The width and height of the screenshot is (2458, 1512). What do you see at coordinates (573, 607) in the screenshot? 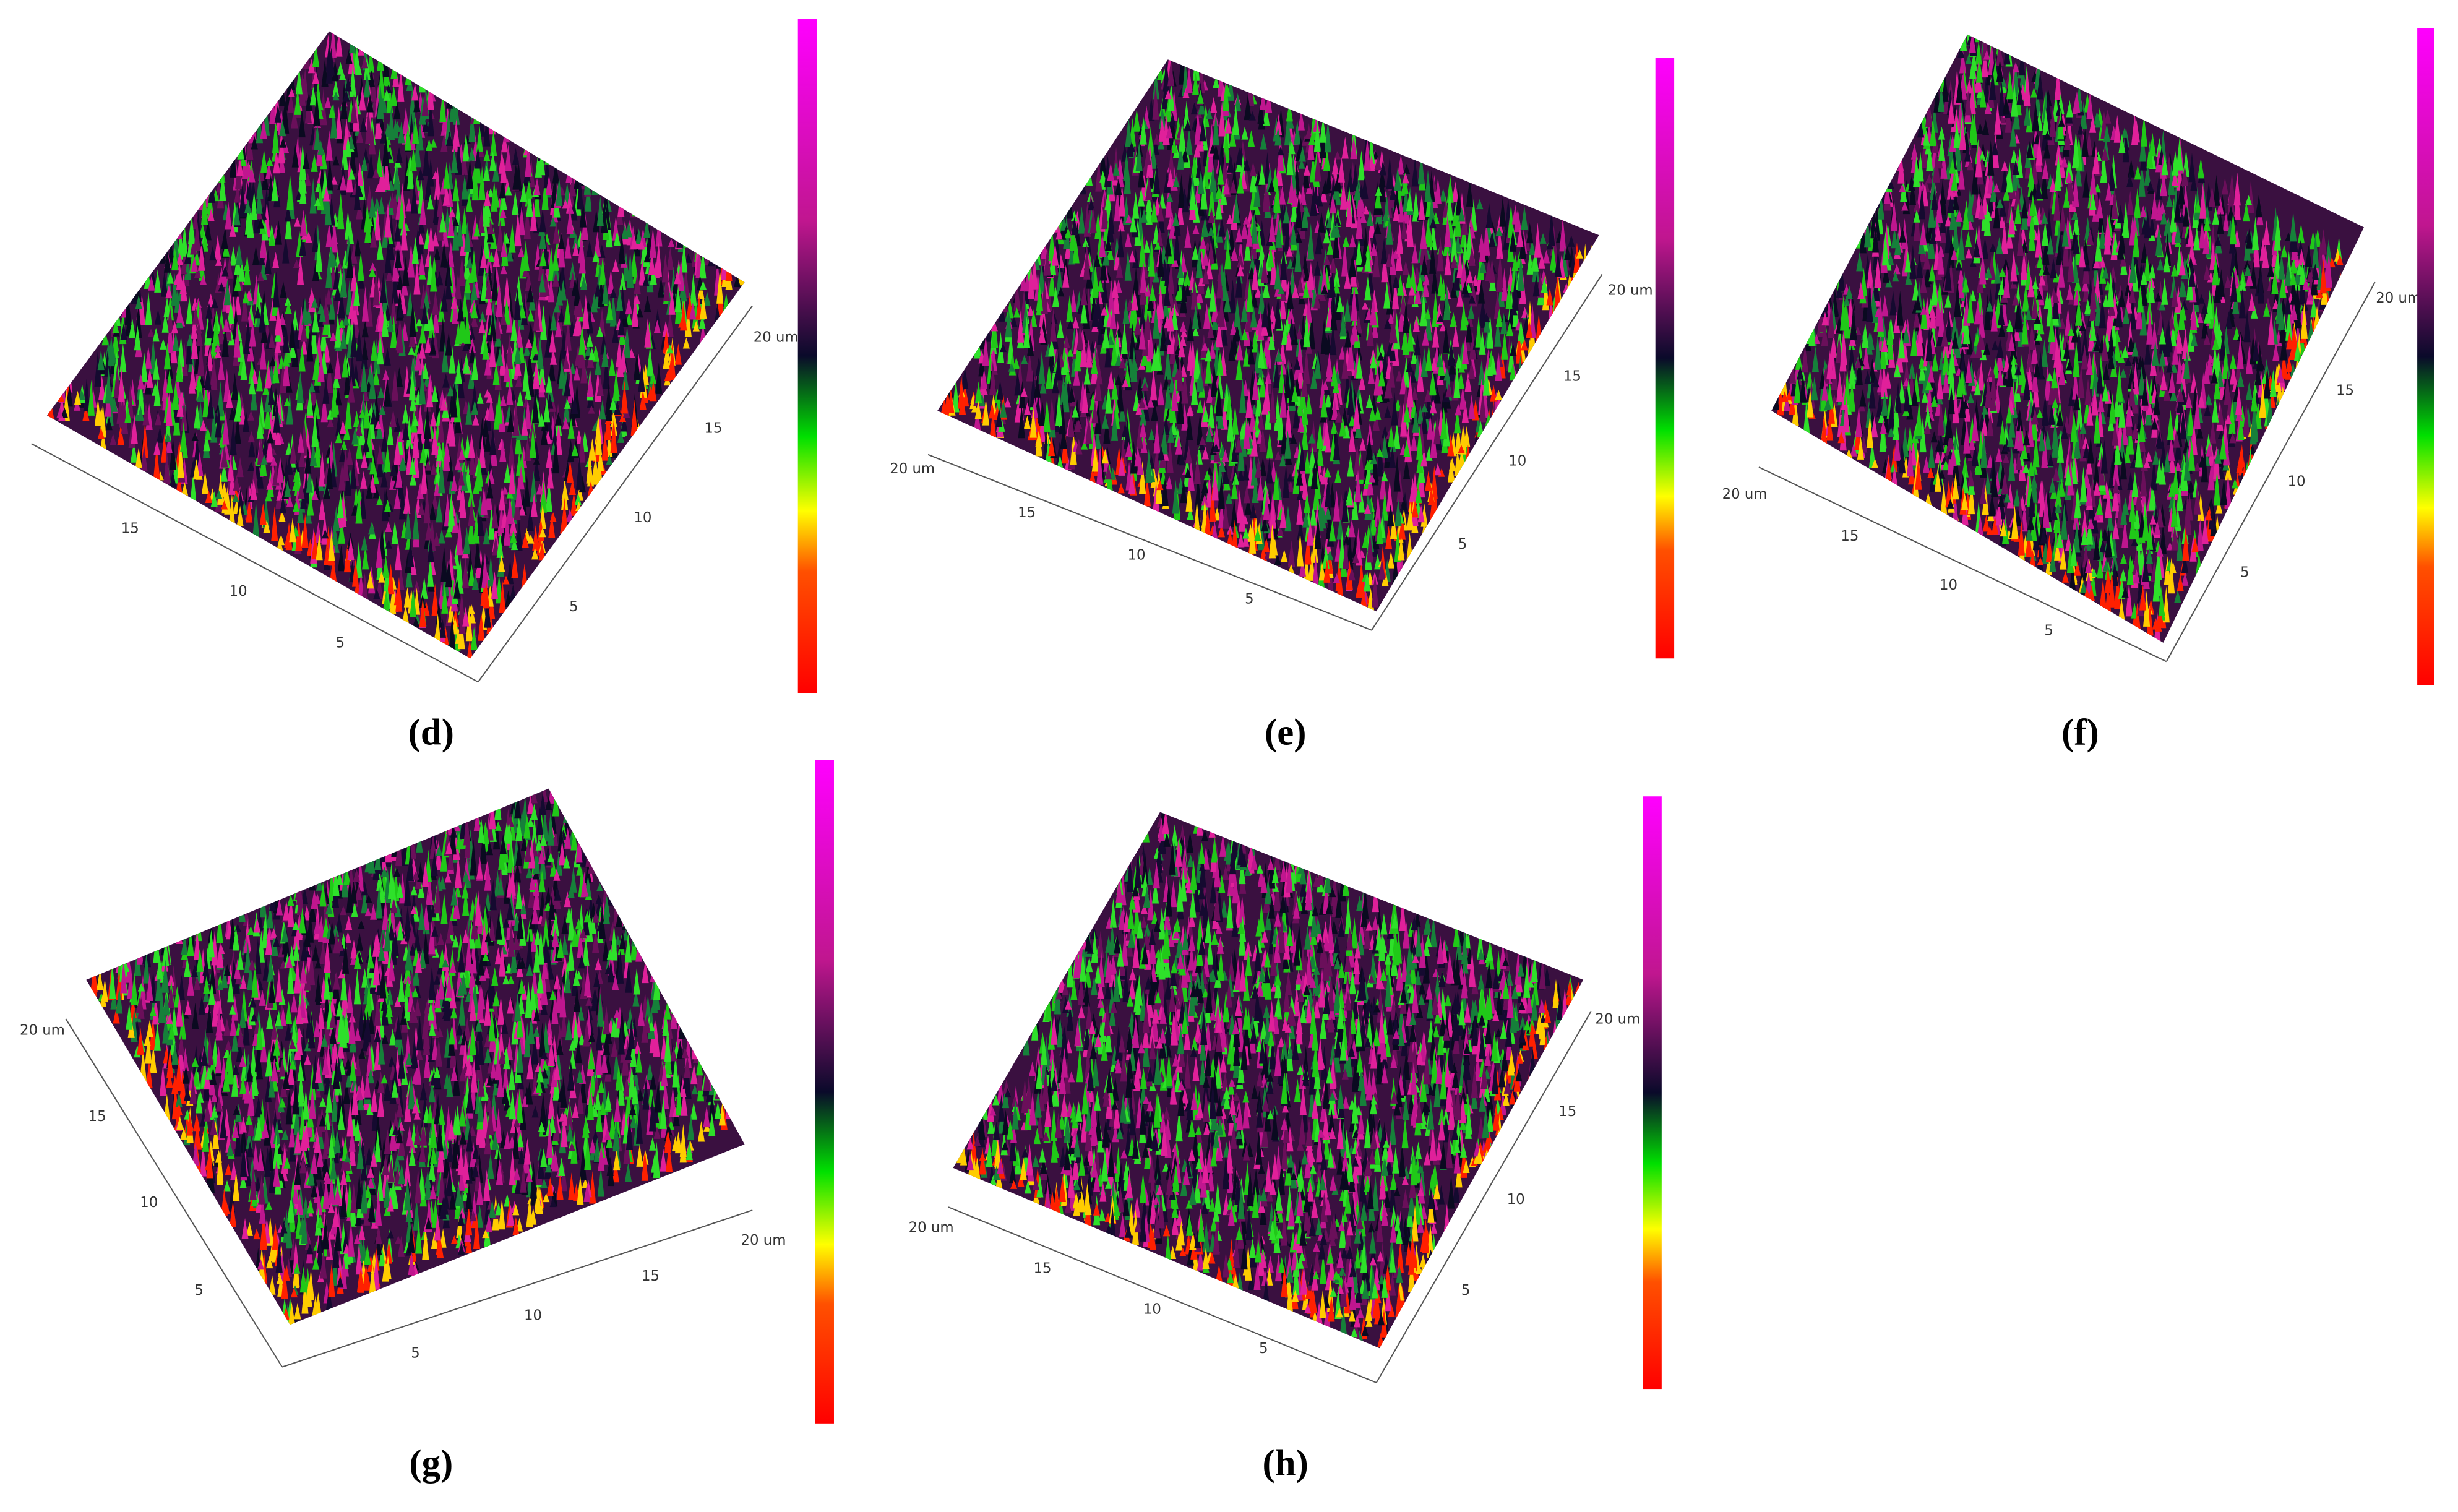
I see `tick-label: 5` at bounding box center [573, 607].